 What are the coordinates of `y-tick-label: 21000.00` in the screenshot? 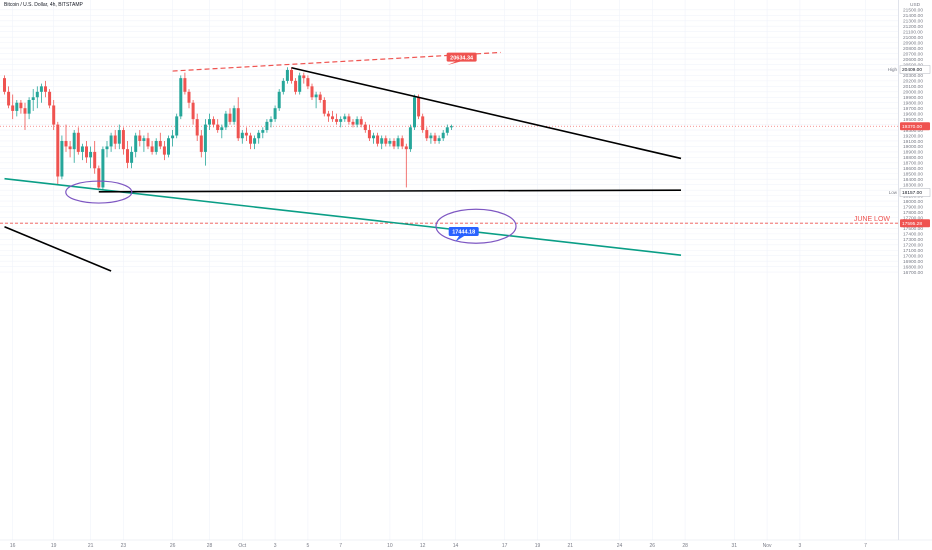 It's located at (913, 38).